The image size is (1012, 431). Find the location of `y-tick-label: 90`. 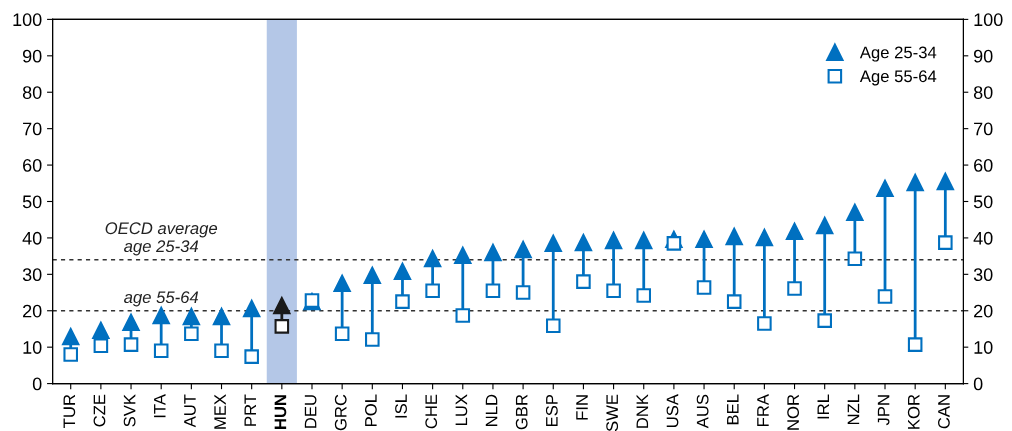

y-tick-label: 90 is located at coordinates (32, 56).